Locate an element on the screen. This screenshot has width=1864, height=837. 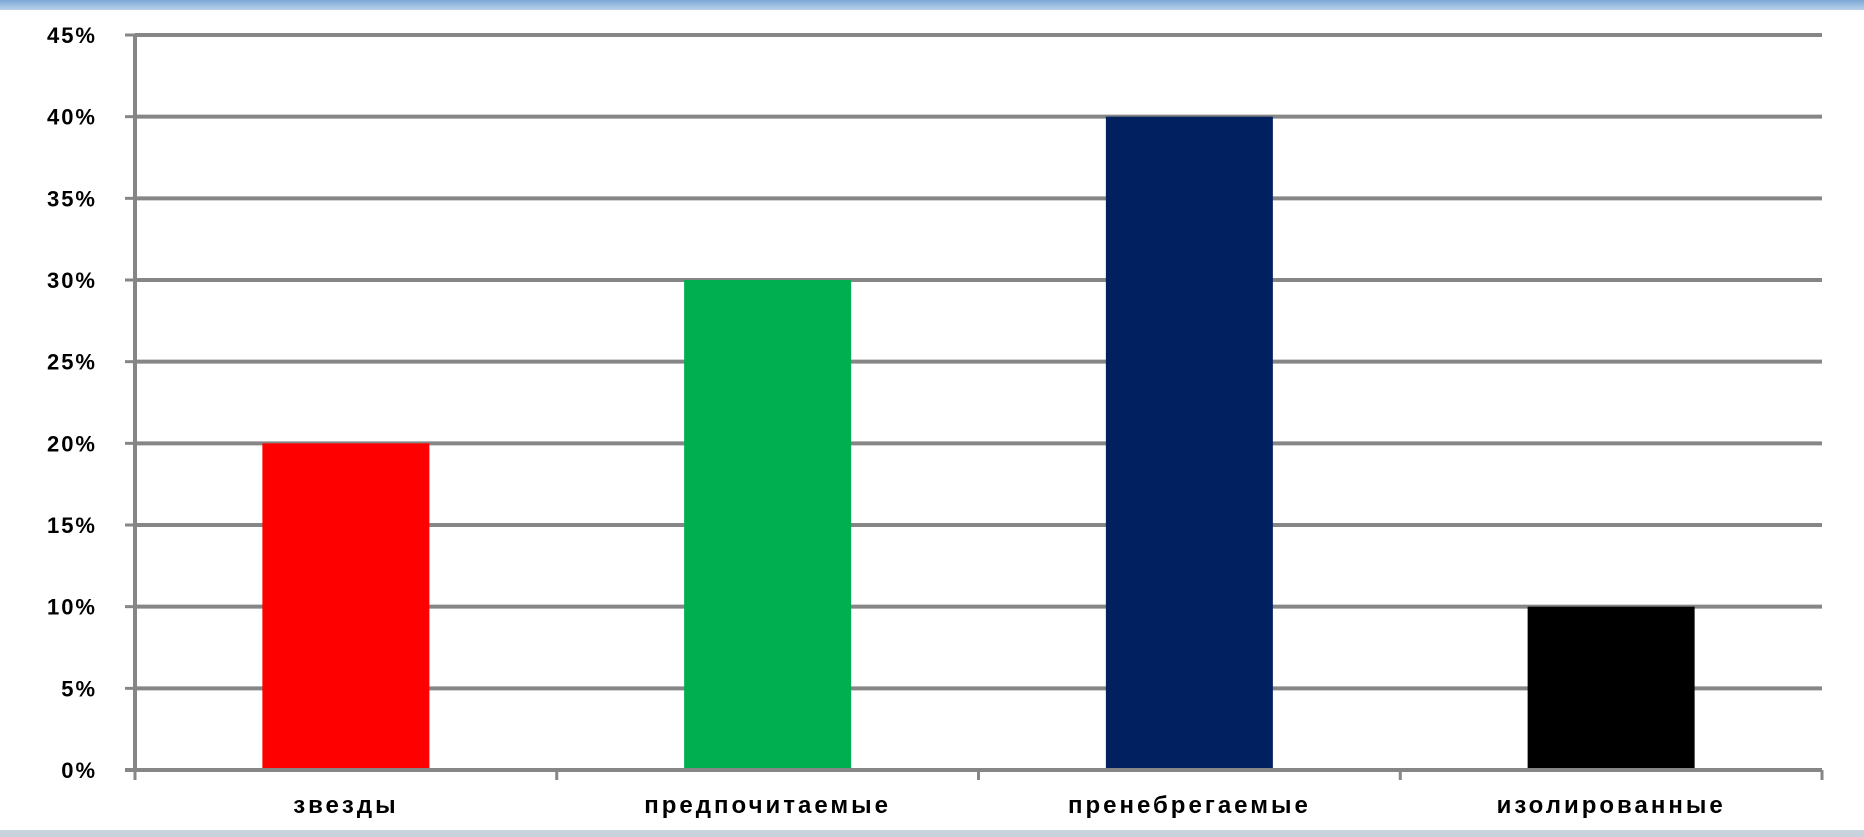
y-tick-label: 35% is located at coordinates (72, 198).